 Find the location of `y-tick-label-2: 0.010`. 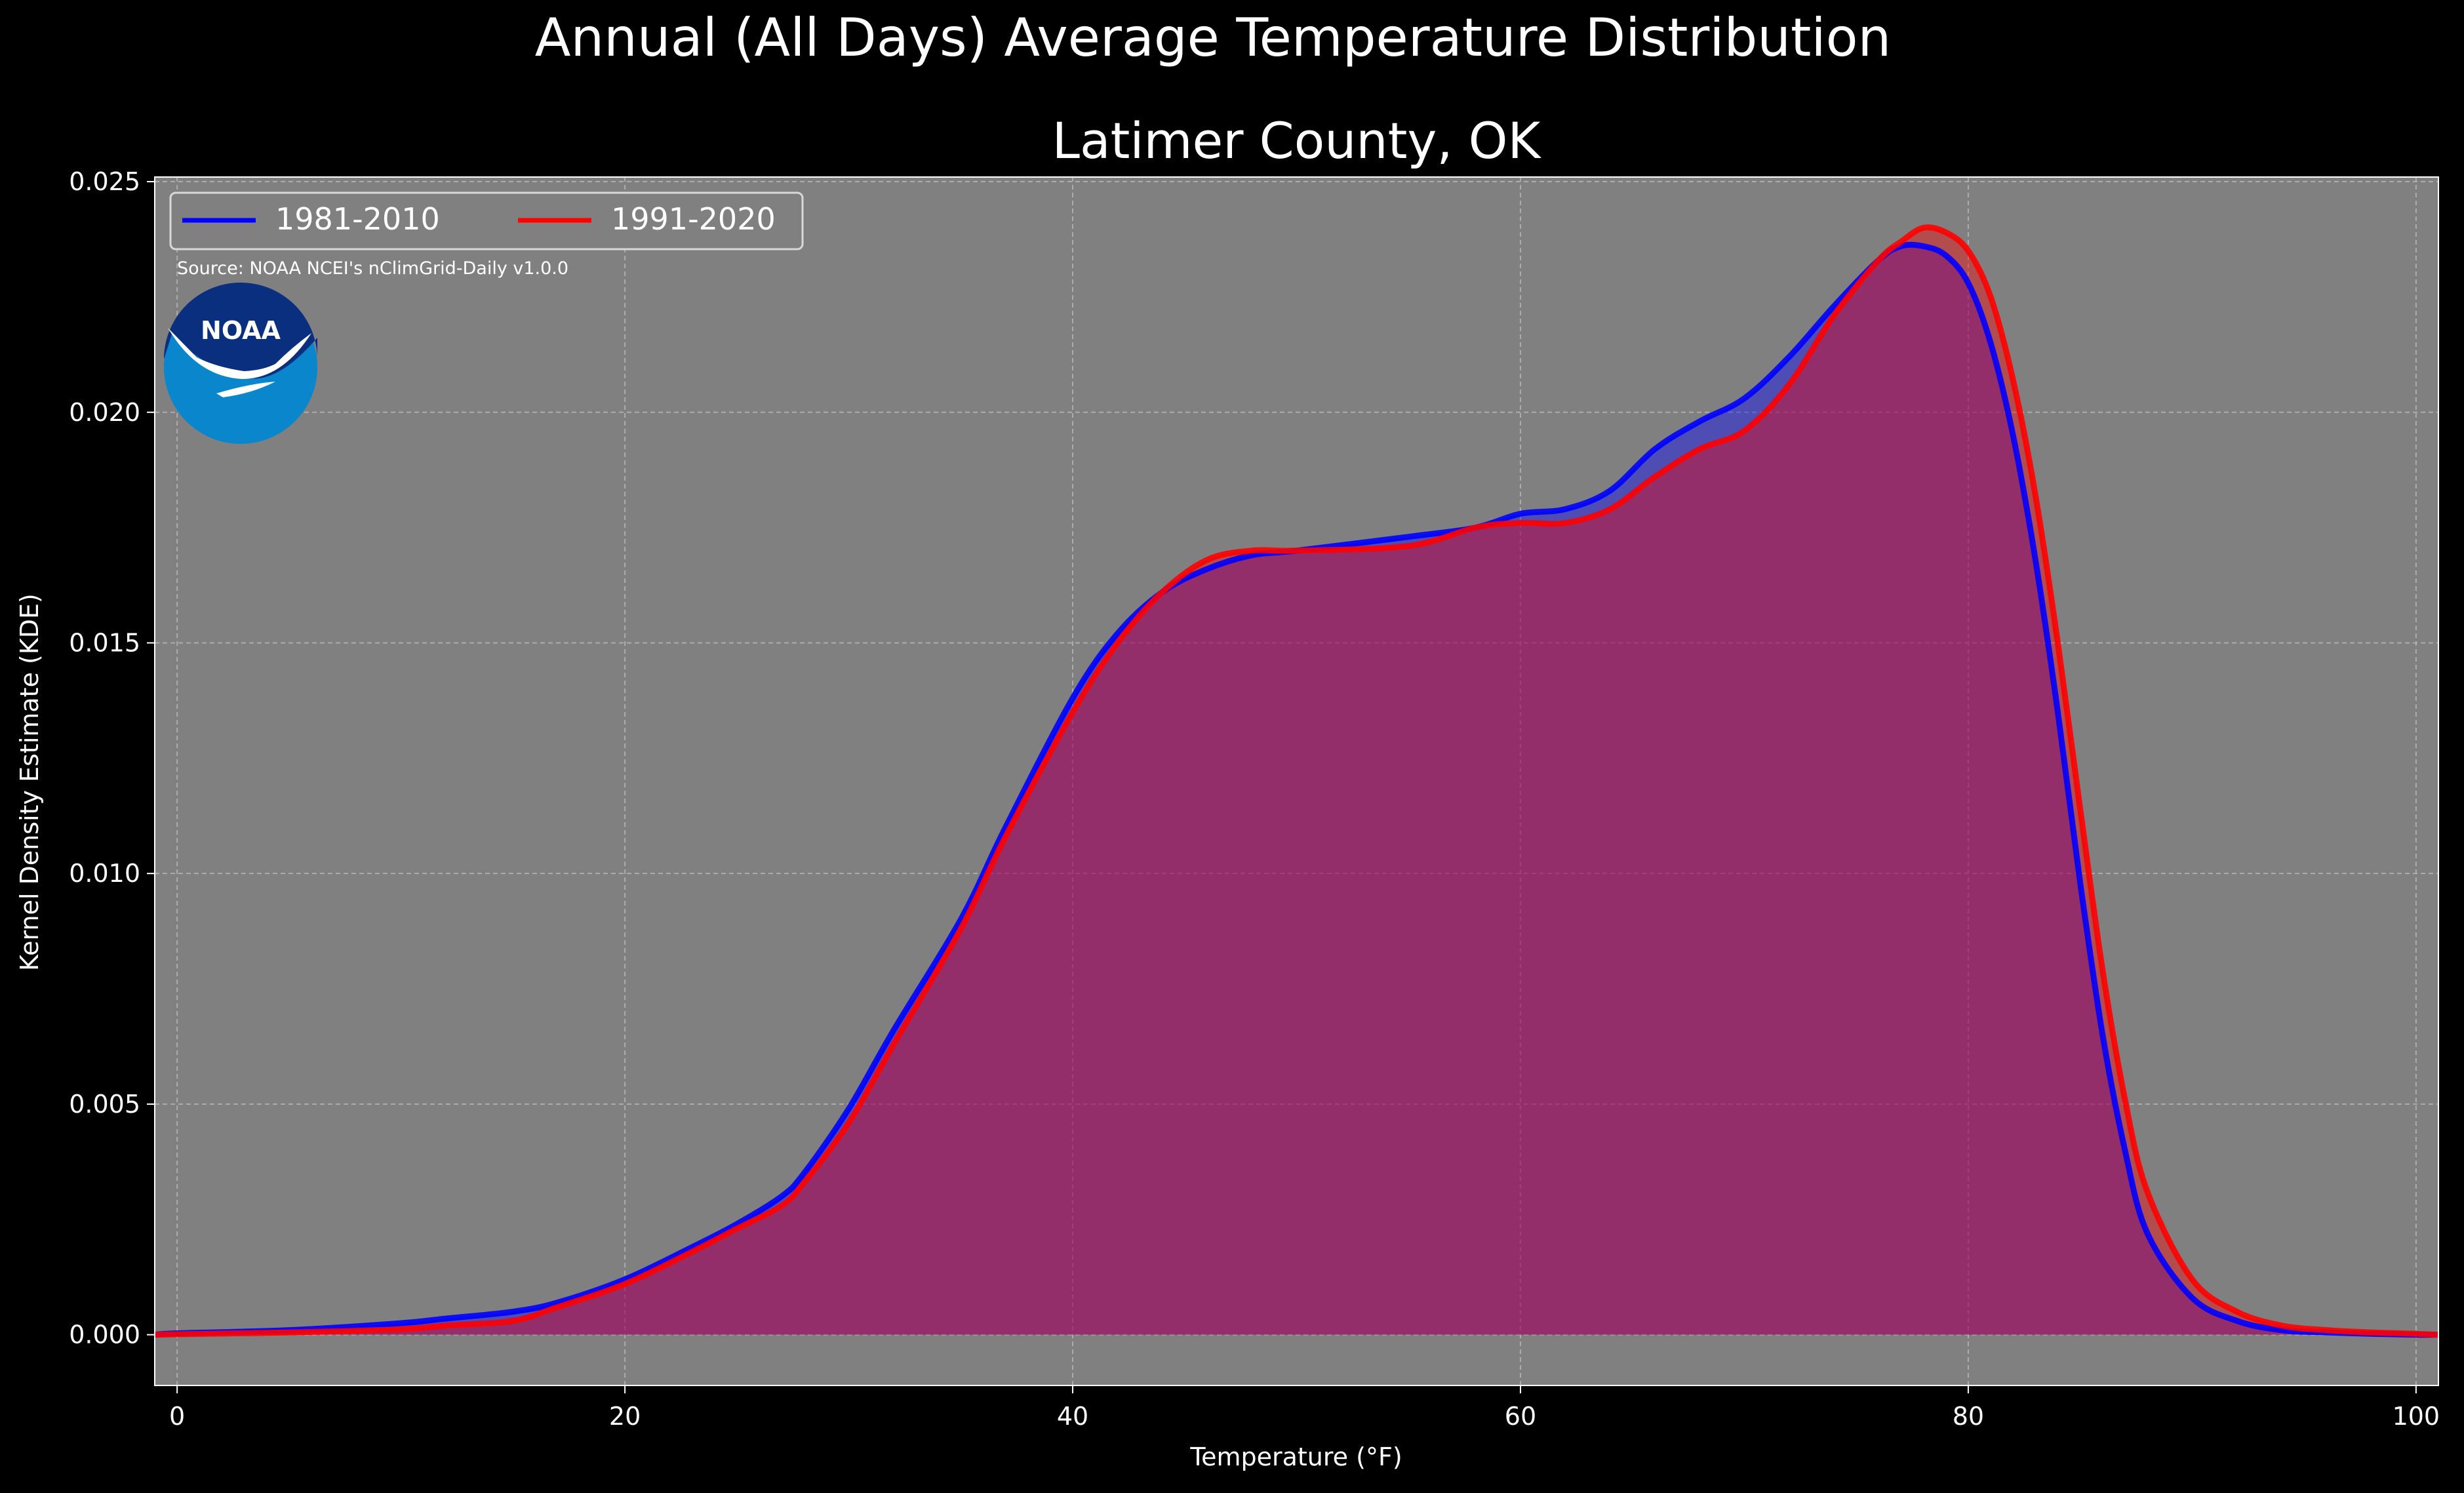

y-tick-label-2: 0.010 is located at coordinates (104, 873).